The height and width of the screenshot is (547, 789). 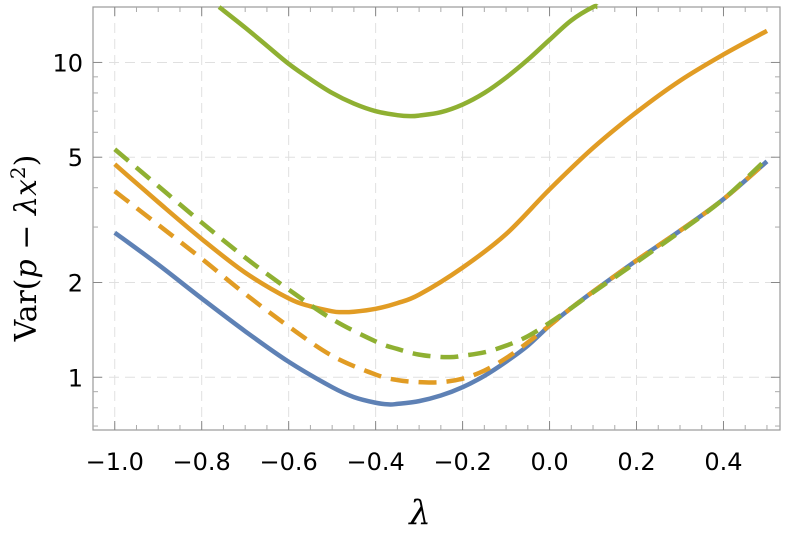 I want to click on y-axis-label-mid: − λ, so click(x=26, y=227).